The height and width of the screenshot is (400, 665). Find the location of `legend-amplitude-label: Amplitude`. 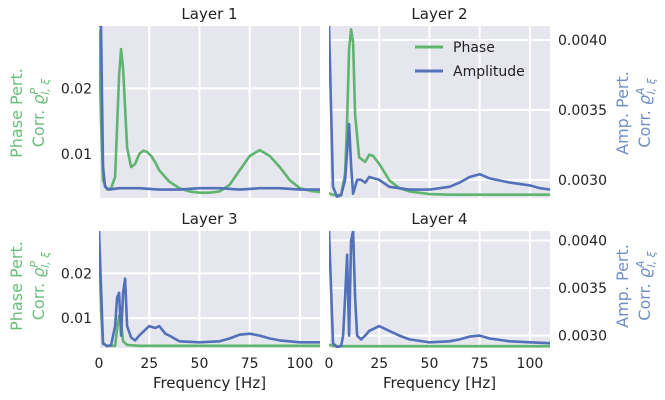

legend-amplitude-label: Amplitude is located at coordinates (489, 72).